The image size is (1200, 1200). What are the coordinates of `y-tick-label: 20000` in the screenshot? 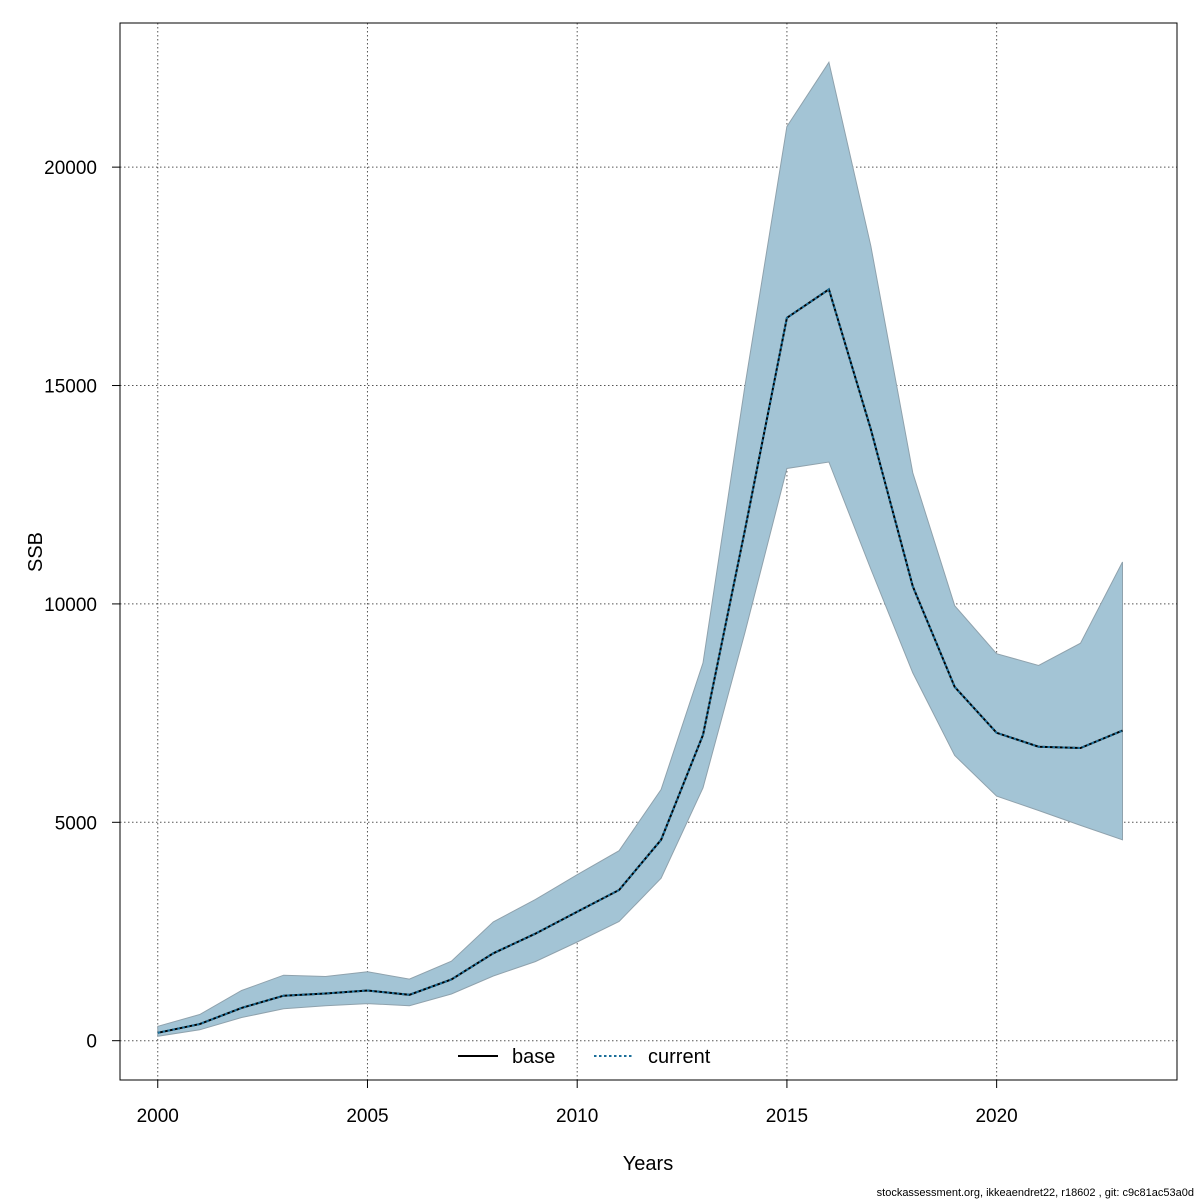 It's located at (70, 168).